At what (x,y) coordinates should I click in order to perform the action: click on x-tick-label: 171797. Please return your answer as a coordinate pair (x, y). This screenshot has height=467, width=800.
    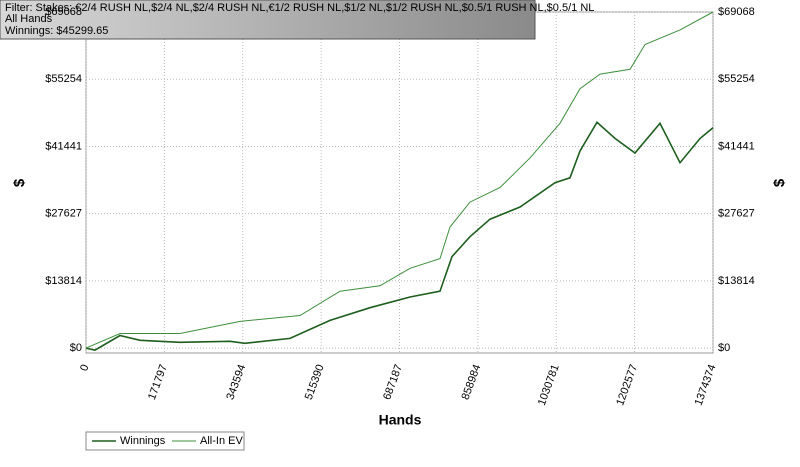
    Looking at the image, I should click on (158, 382).